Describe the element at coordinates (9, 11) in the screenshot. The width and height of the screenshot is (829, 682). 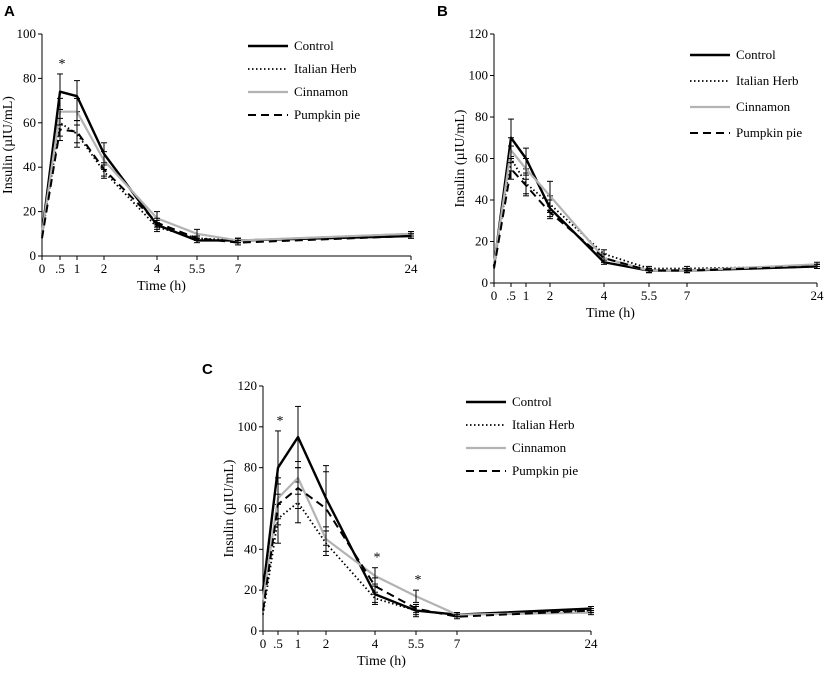
I see `panel-letter: A` at that location.